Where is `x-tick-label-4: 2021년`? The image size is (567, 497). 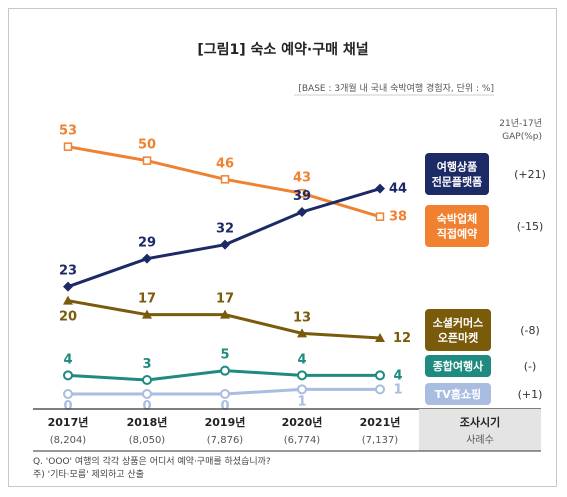
x-tick-label-4: 2021년 is located at coordinates (380, 422).